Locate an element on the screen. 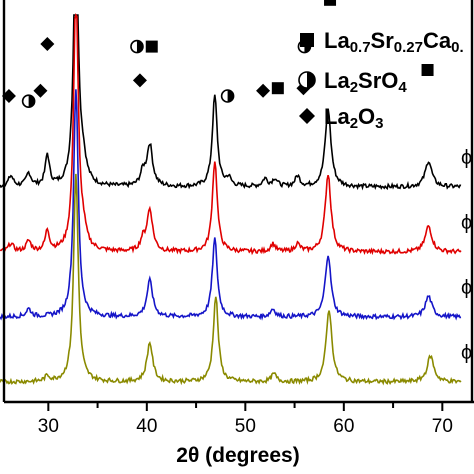  x-tick-label: 40 is located at coordinates (146, 426).